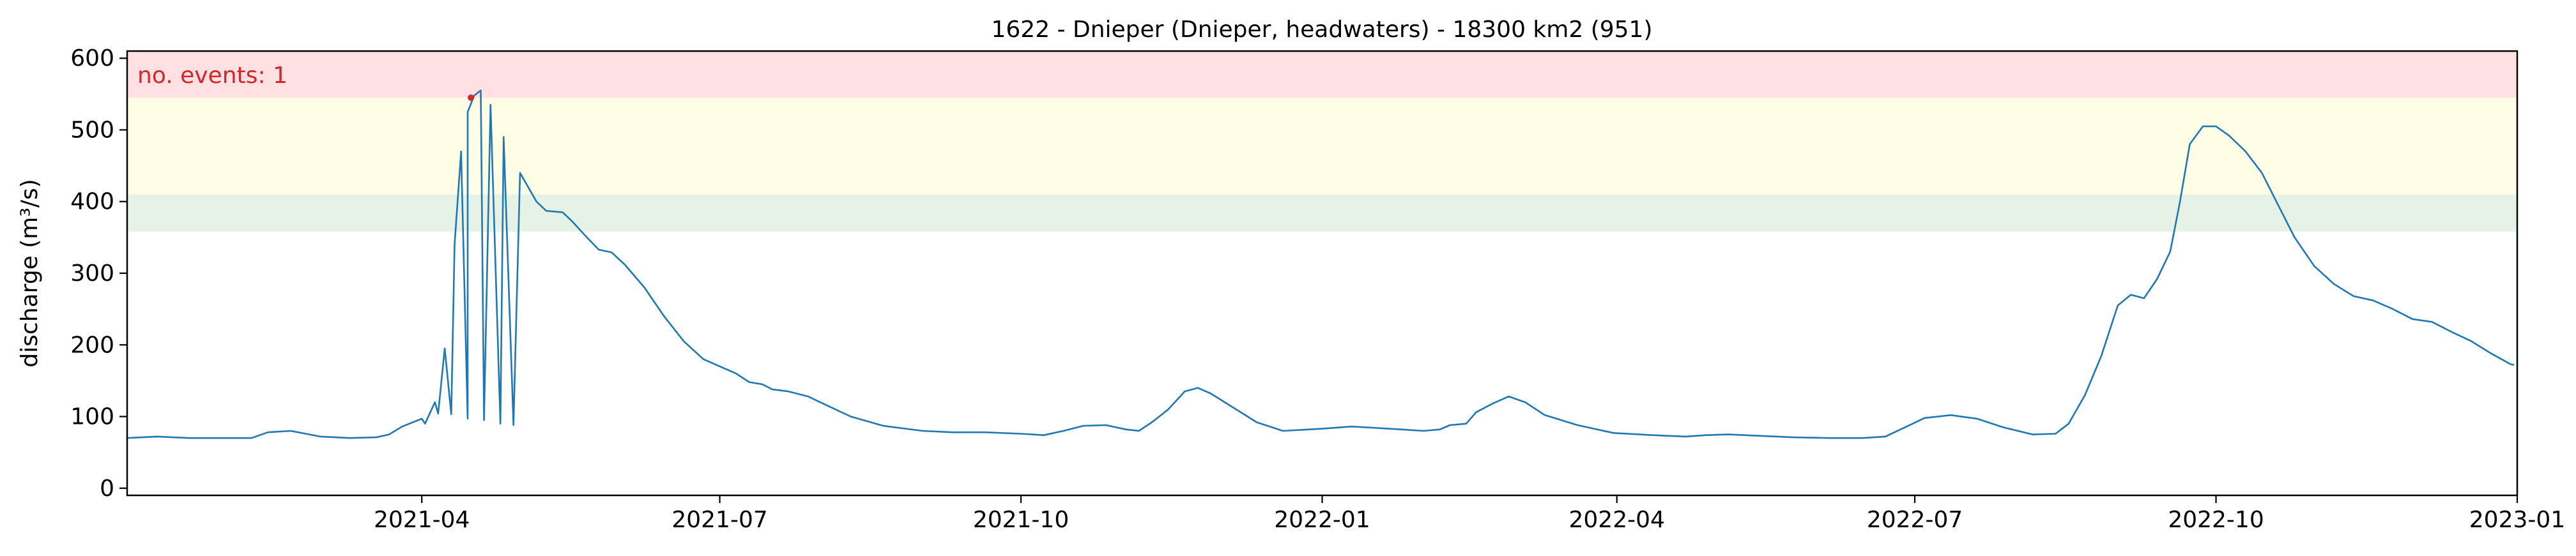 This screenshot has width=2576, height=556. What do you see at coordinates (719, 520) in the screenshot?
I see `x-tick-label: 2021-07` at bounding box center [719, 520].